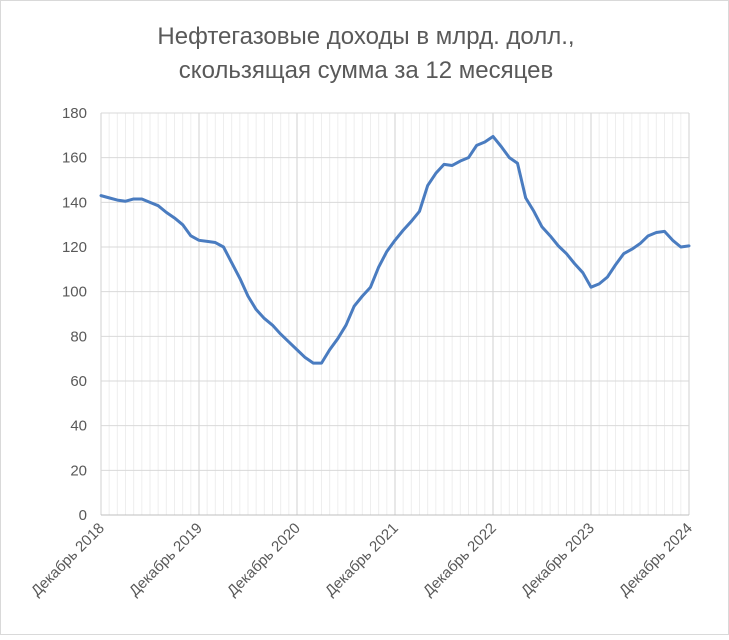 The width and height of the screenshot is (729, 640). I want to click on y-tick-label: 80, so click(78, 336).